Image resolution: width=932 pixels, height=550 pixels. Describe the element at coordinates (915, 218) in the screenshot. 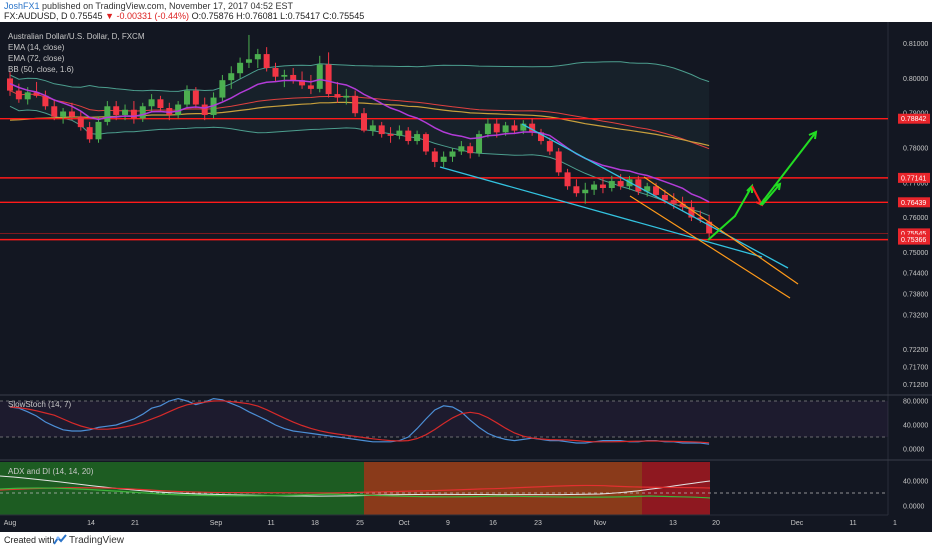

I see `price-tick-label: 0.76000` at that location.